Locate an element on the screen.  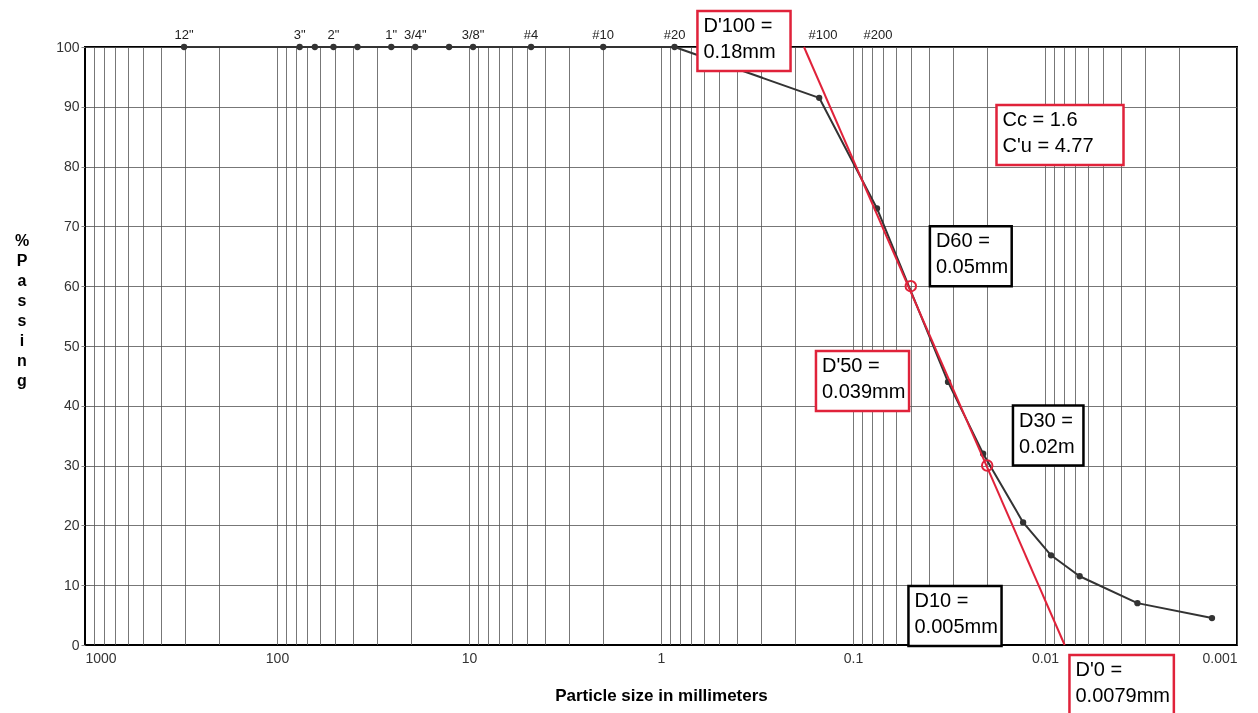
annotation: 3/8" is located at coordinates (473, 34).